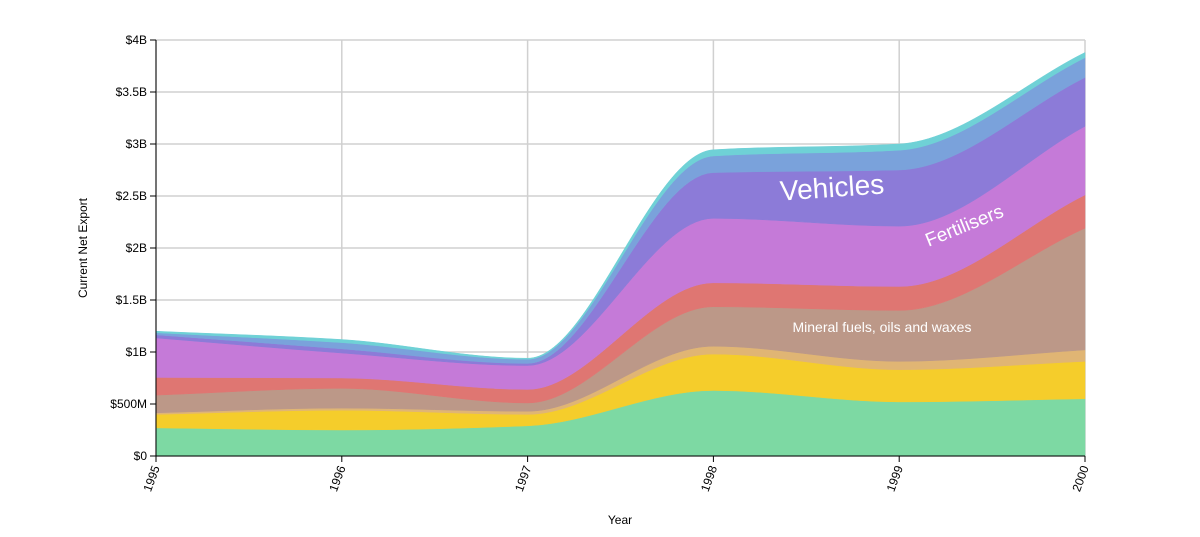  Describe the element at coordinates (523, 478) in the screenshot. I see `x-tick-label: 1997` at that location.